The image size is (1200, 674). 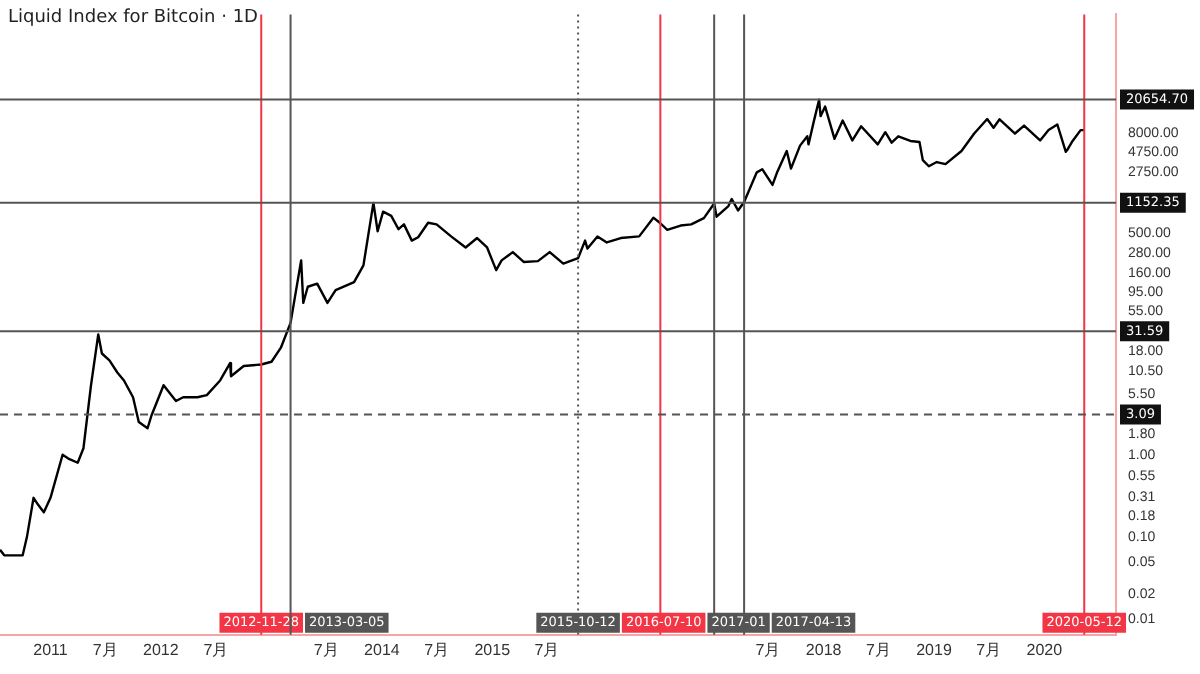 I want to click on x-tick-label: 2015, so click(x=493, y=649).